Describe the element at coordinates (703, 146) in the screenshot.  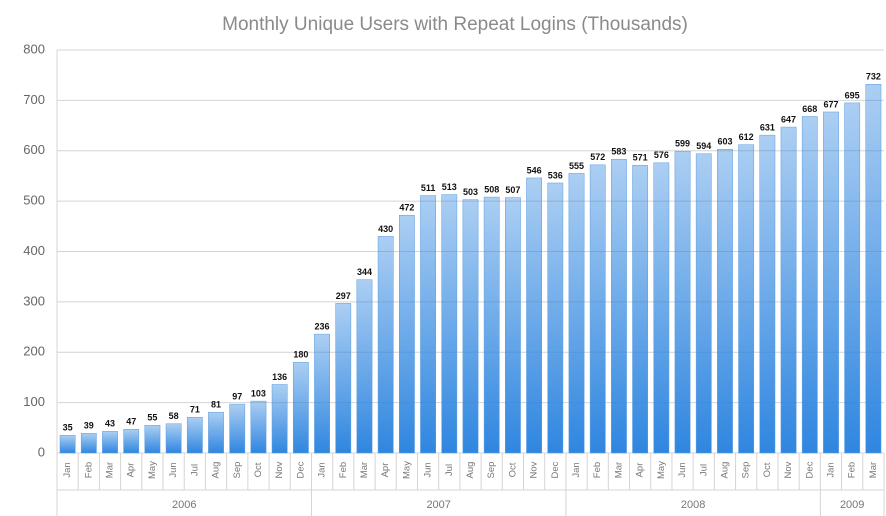
I see `value-label: 594` at that location.